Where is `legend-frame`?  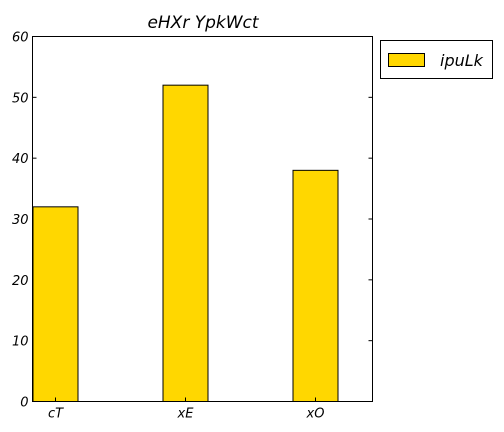 legend-frame is located at coordinates (436, 59).